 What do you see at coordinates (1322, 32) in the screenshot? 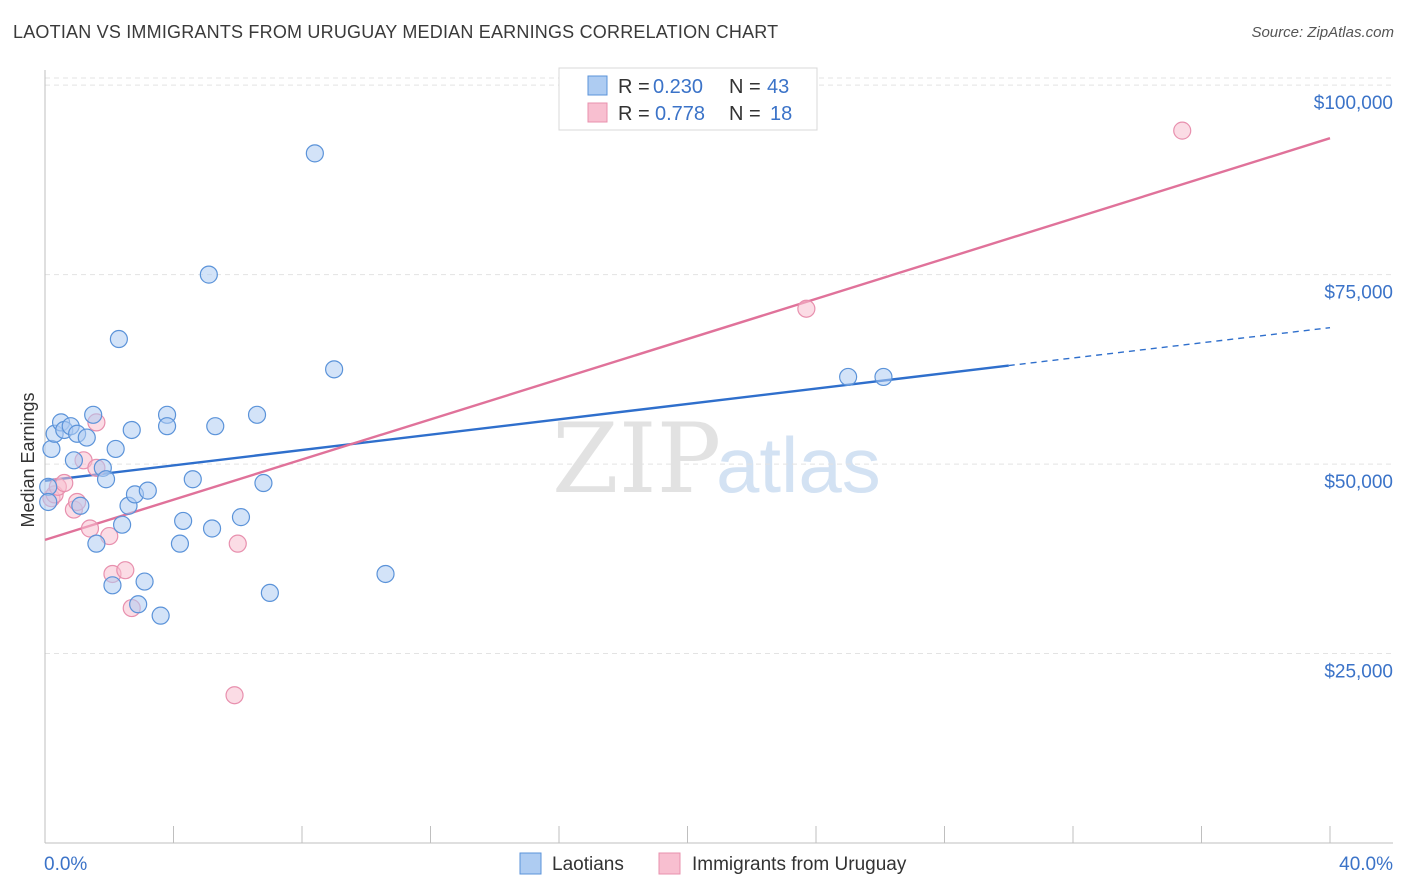
I see `source-credit: Source: ZipAtlas.com` at bounding box center [1322, 32].